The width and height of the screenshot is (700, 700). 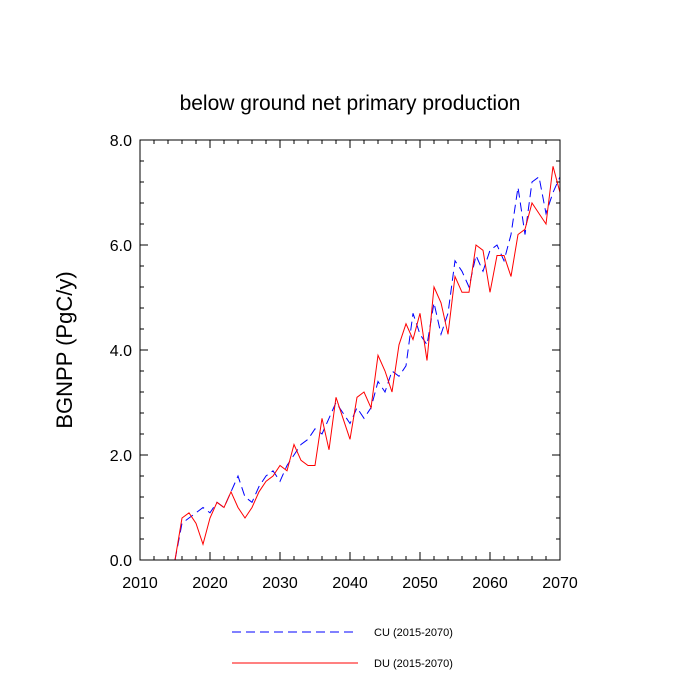 I want to click on legend-label: CU (2015-2070), so click(x=413, y=633).